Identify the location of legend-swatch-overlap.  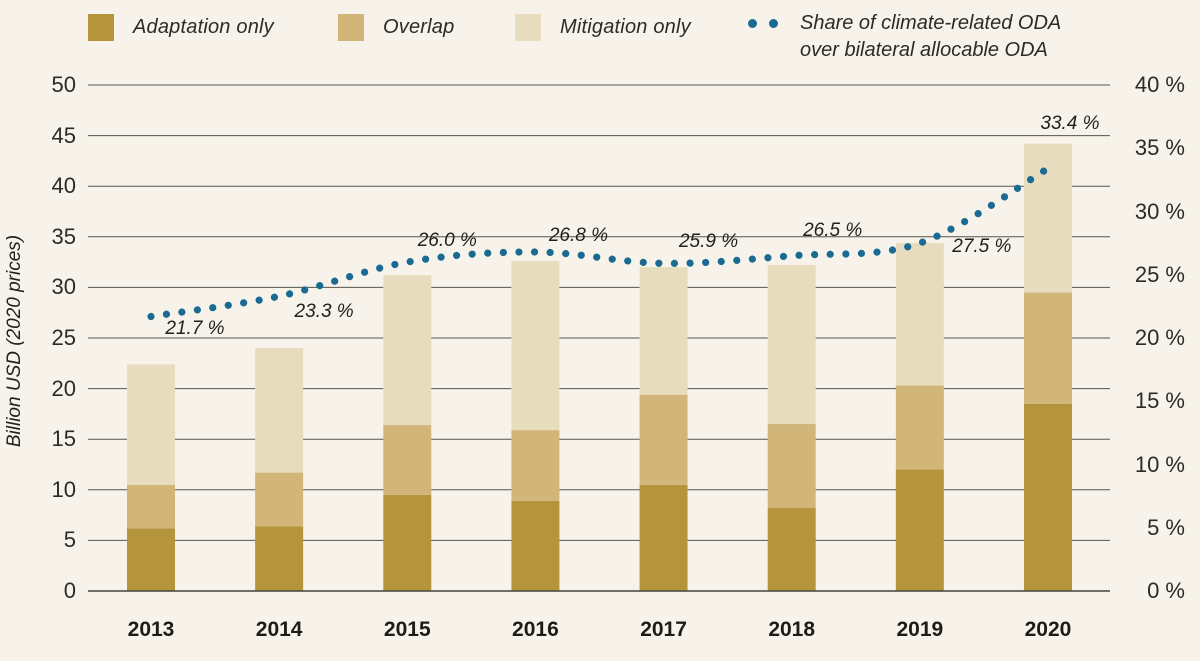
(351, 27).